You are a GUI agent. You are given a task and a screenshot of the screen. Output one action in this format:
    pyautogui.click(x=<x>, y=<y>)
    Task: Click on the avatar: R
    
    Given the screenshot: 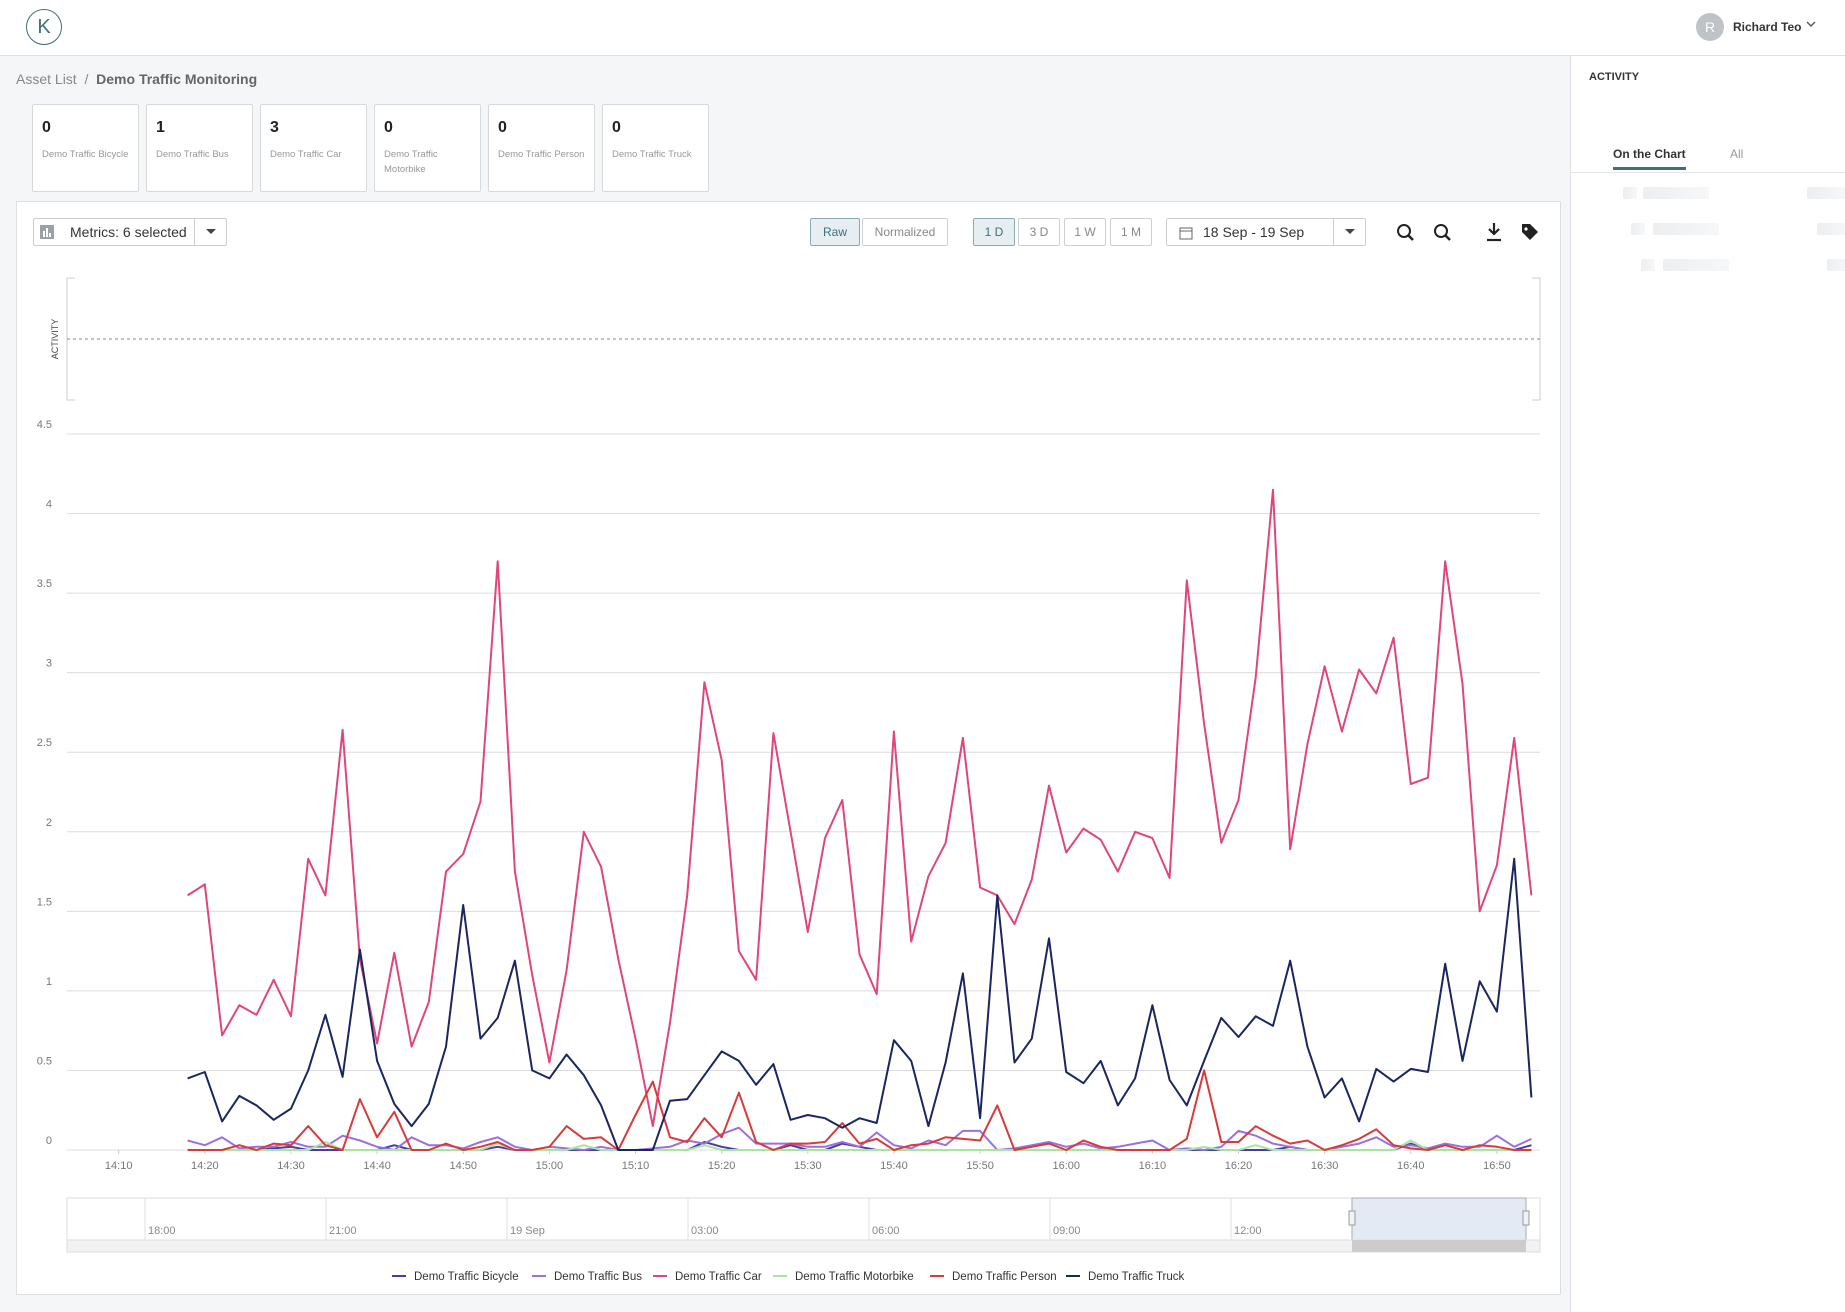 What is the action you would take?
    pyautogui.click(x=1710, y=27)
    